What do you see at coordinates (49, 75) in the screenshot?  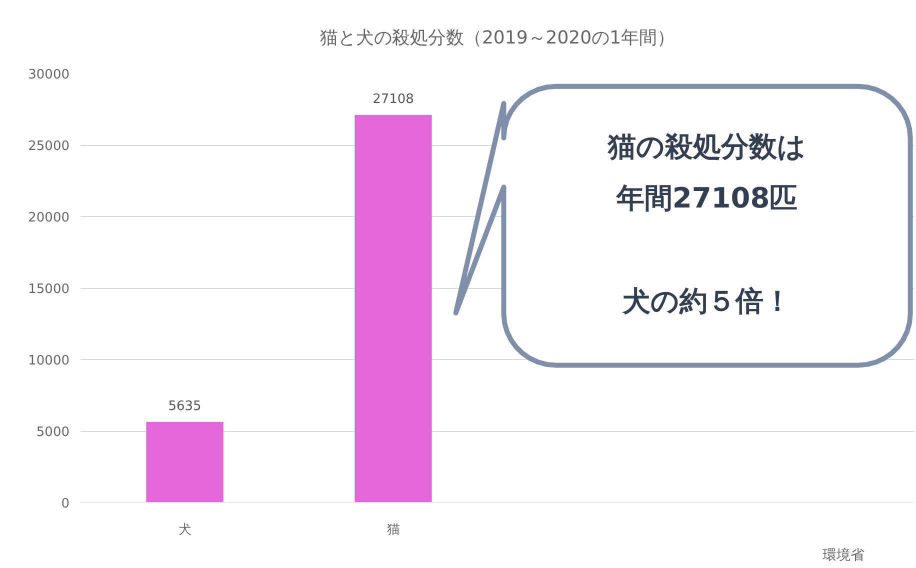 I see `y-tick-label: 30000` at bounding box center [49, 75].